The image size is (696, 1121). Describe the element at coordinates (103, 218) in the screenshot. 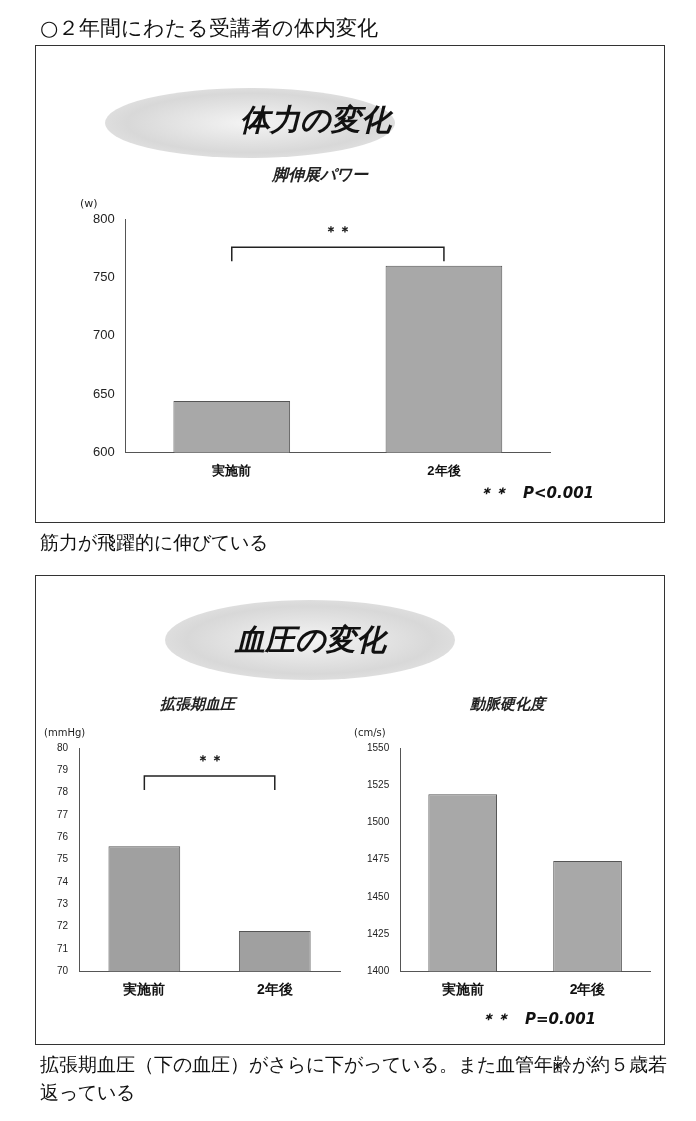

I see `y-tick-label: 800` at that location.